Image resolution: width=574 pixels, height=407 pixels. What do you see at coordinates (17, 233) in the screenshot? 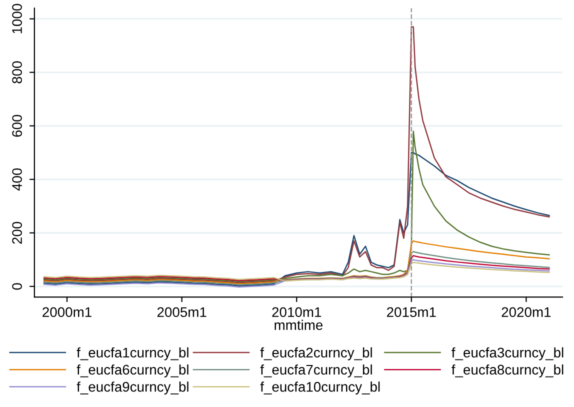
I see `y-tick-label: 200` at bounding box center [17, 233].